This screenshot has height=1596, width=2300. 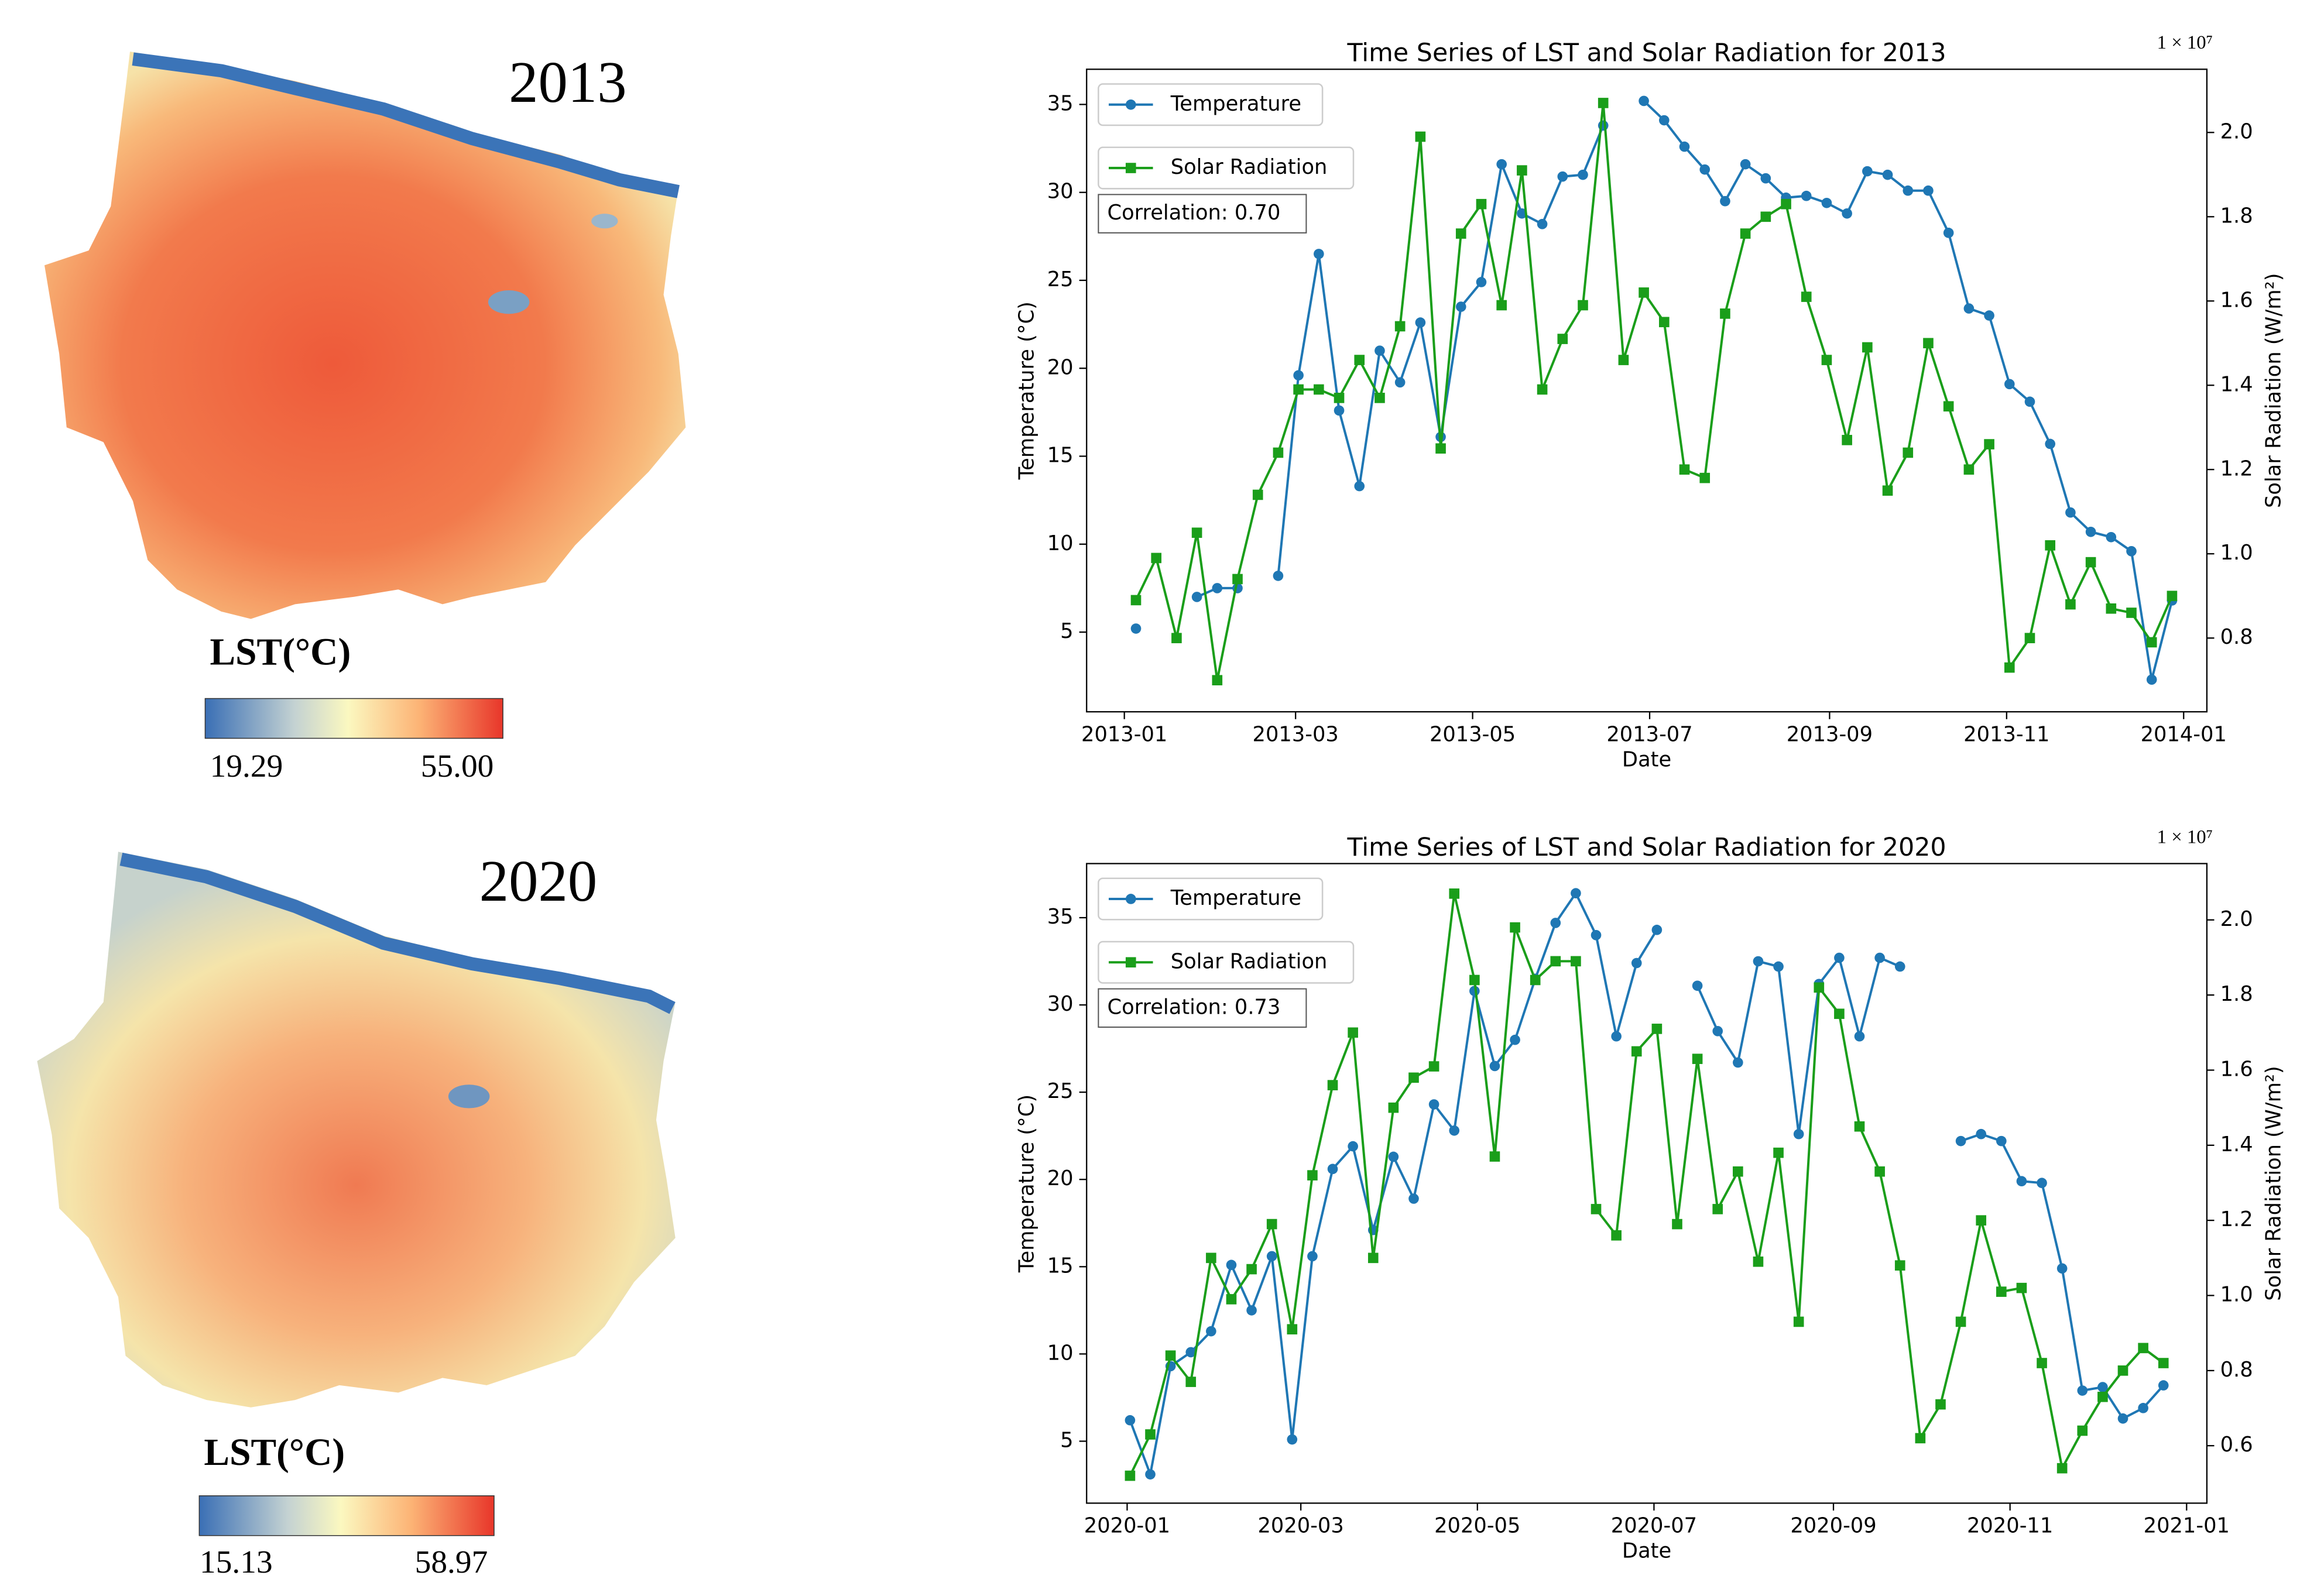 What do you see at coordinates (354, 719) in the screenshot?
I see `colorbar` at bounding box center [354, 719].